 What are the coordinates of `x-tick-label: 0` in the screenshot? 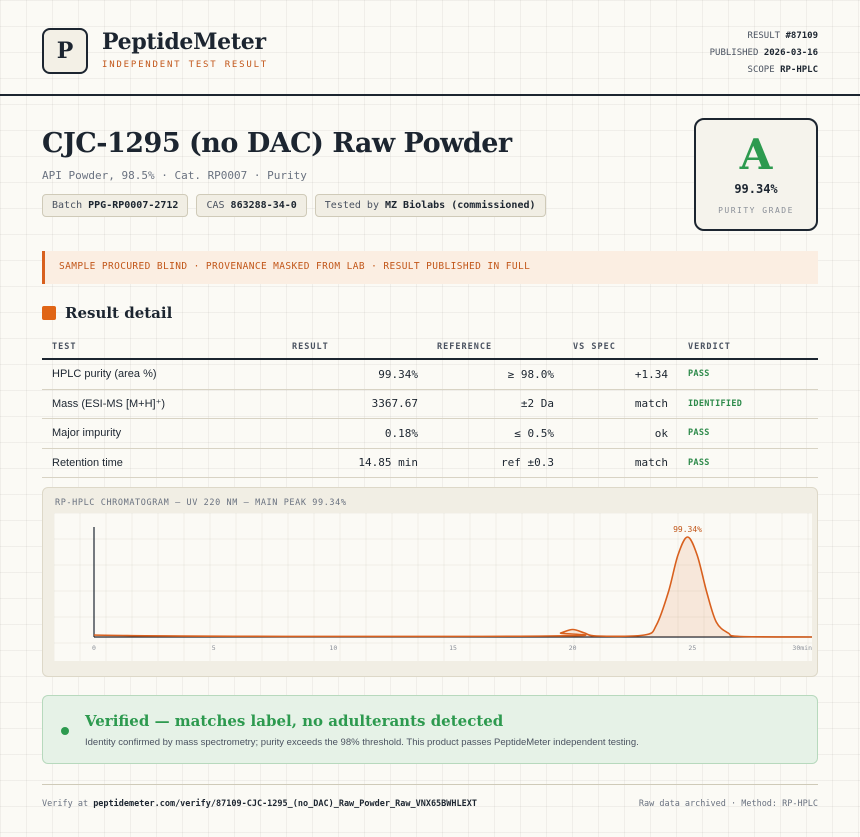 It's located at (94, 648).